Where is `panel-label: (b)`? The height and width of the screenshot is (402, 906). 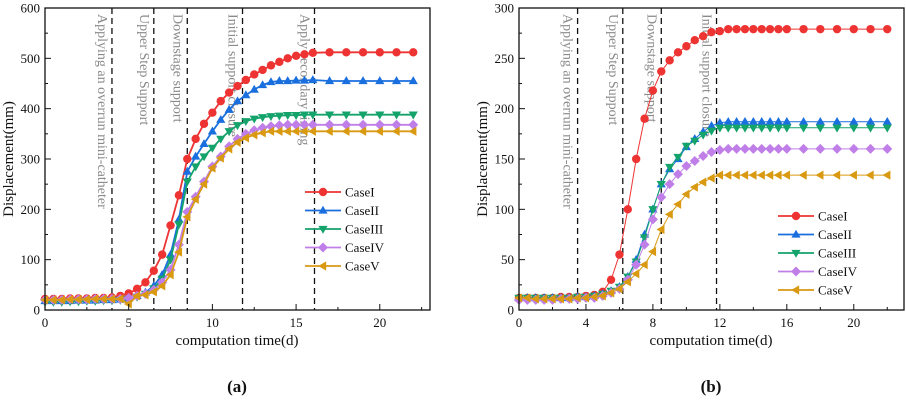 panel-label: (b) is located at coordinates (711, 386).